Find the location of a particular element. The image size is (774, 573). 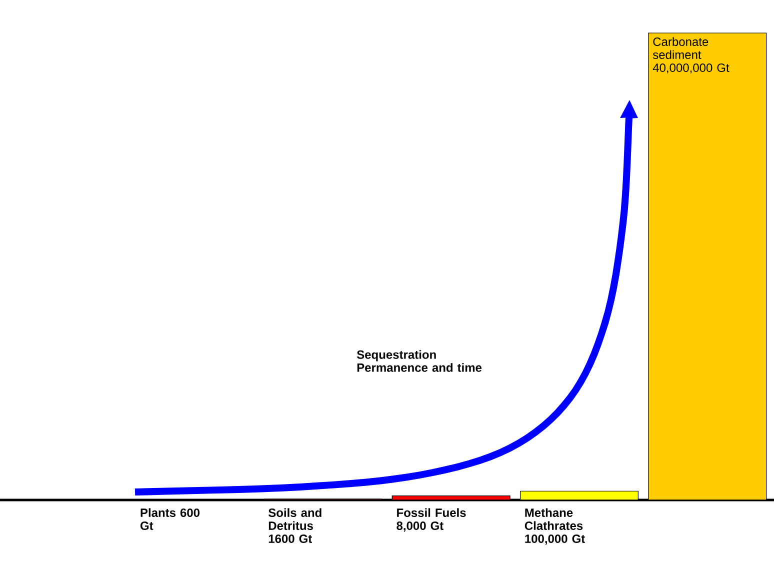

annotation: Sequestration Permanence and time is located at coordinates (419, 361).